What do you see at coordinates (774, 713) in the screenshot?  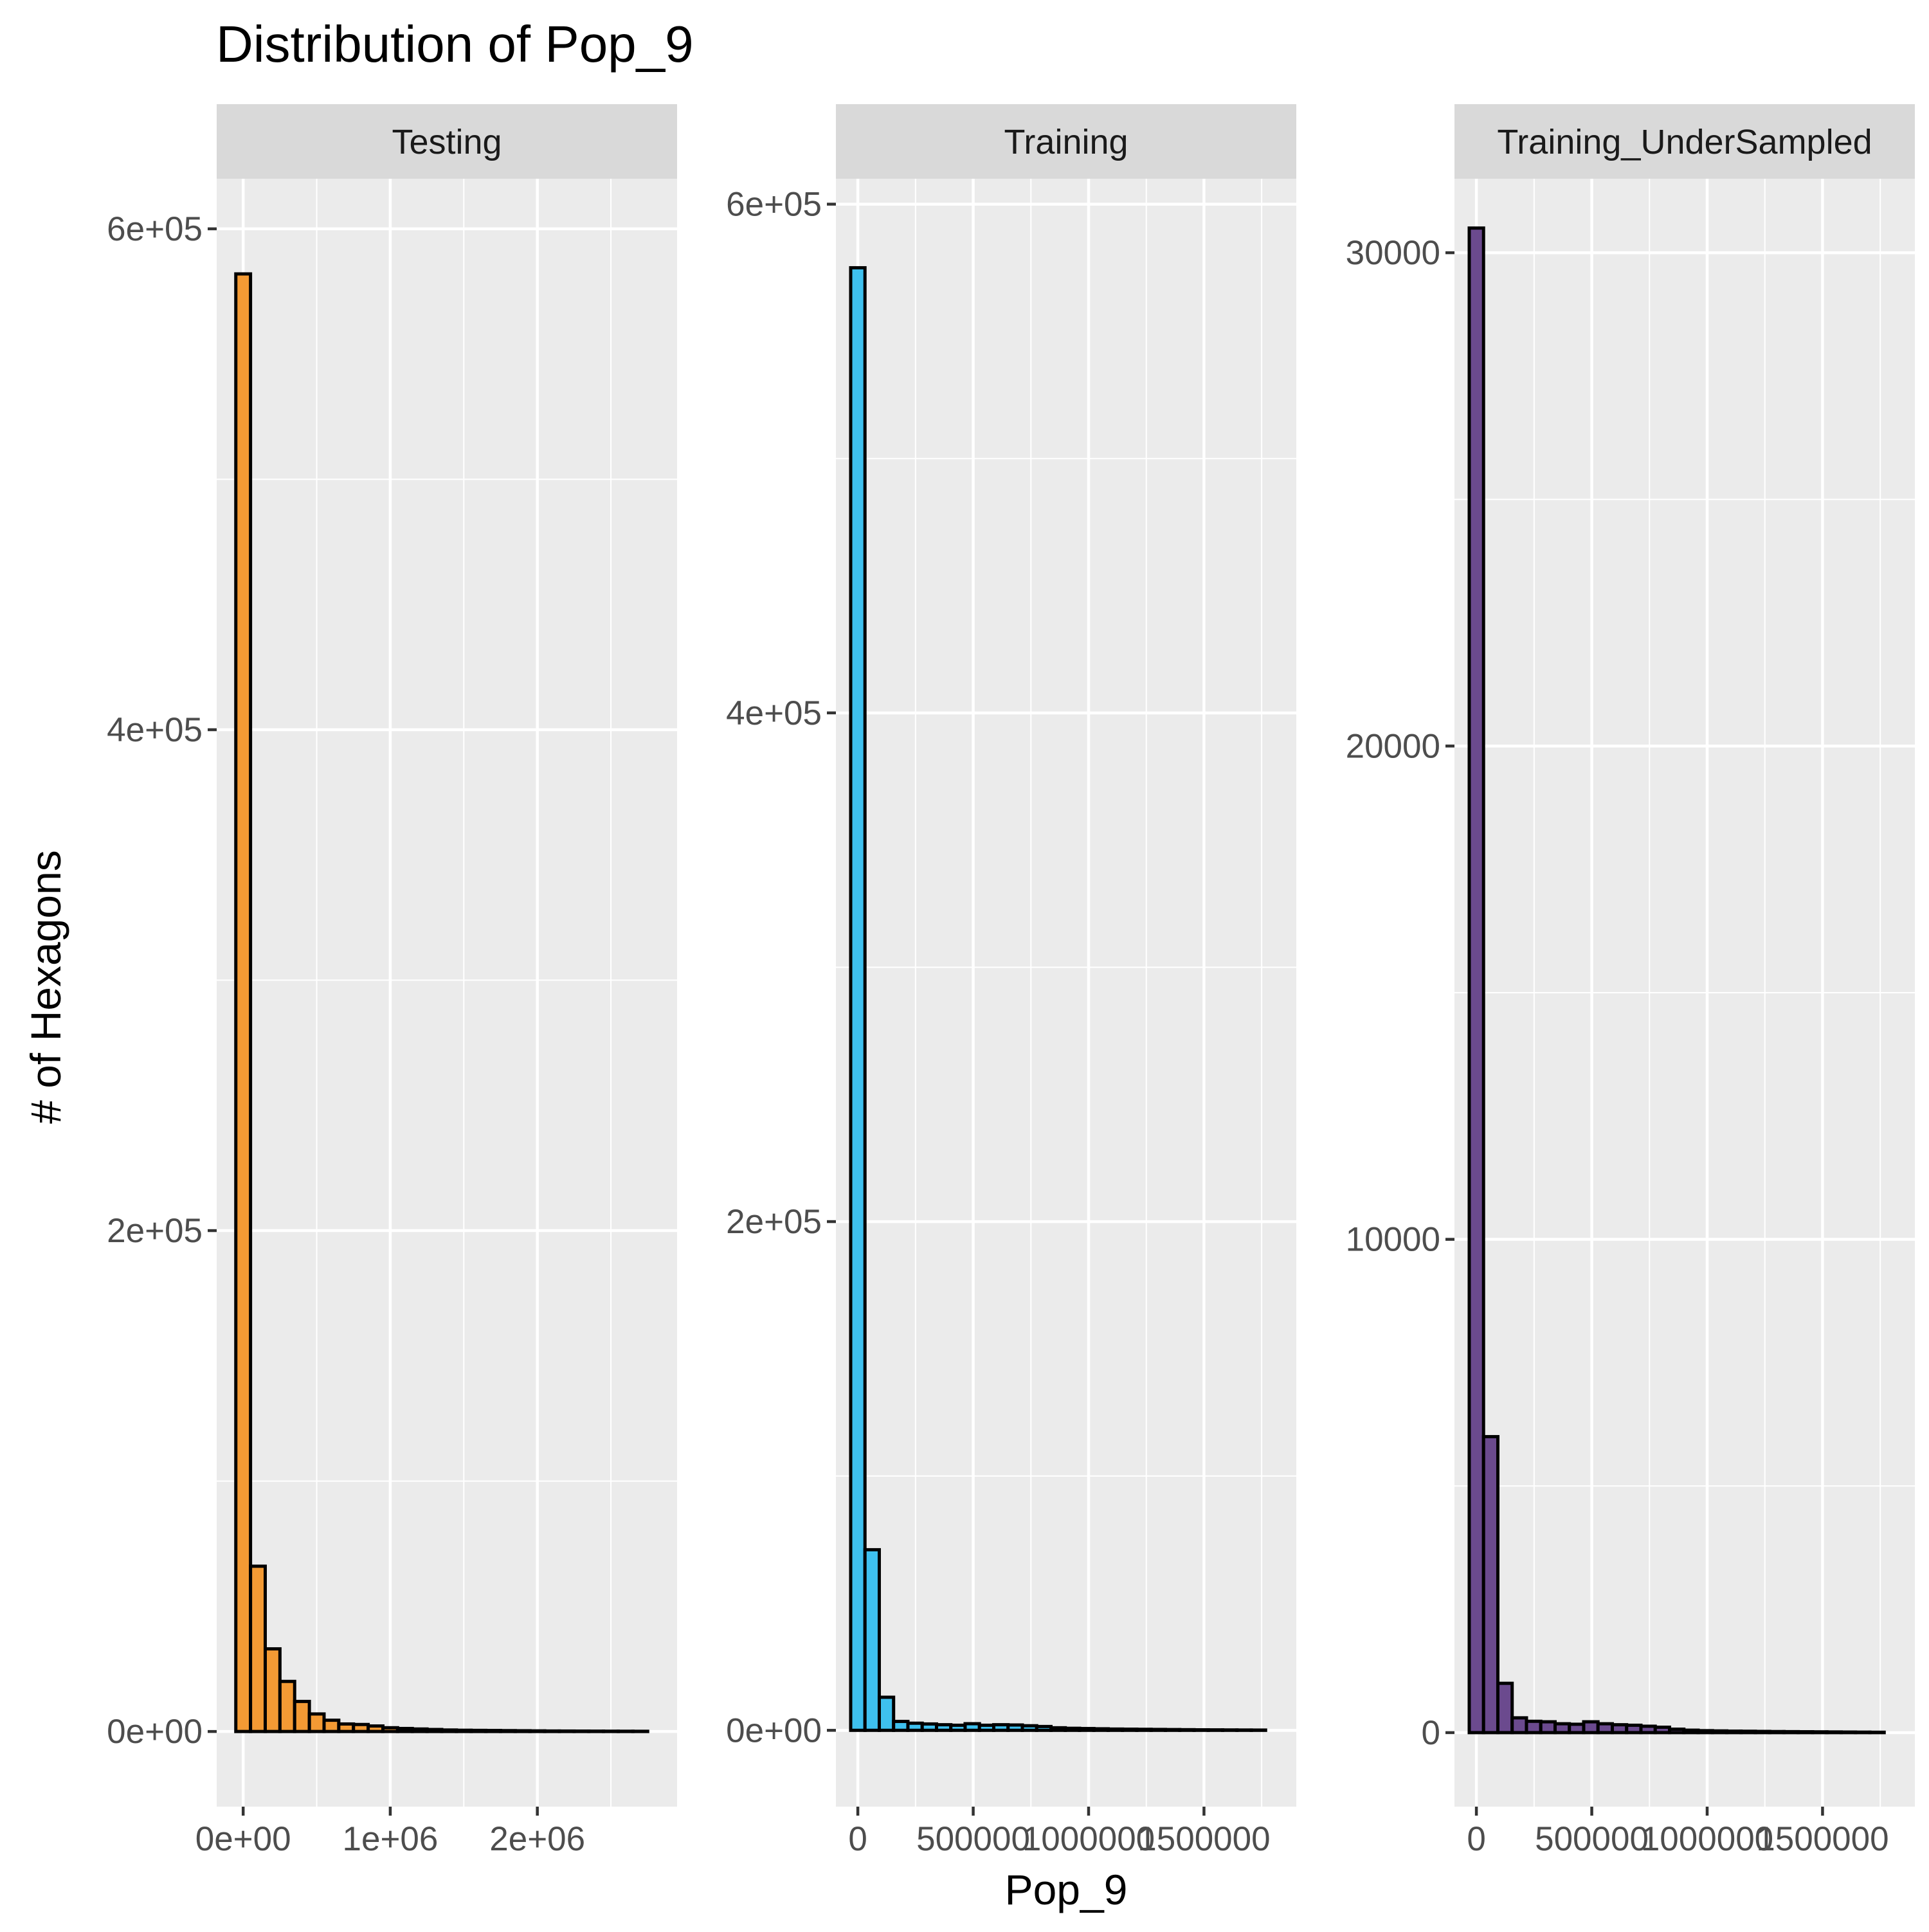 I see `y-tick-label: 4e+05` at bounding box center [774, 713].